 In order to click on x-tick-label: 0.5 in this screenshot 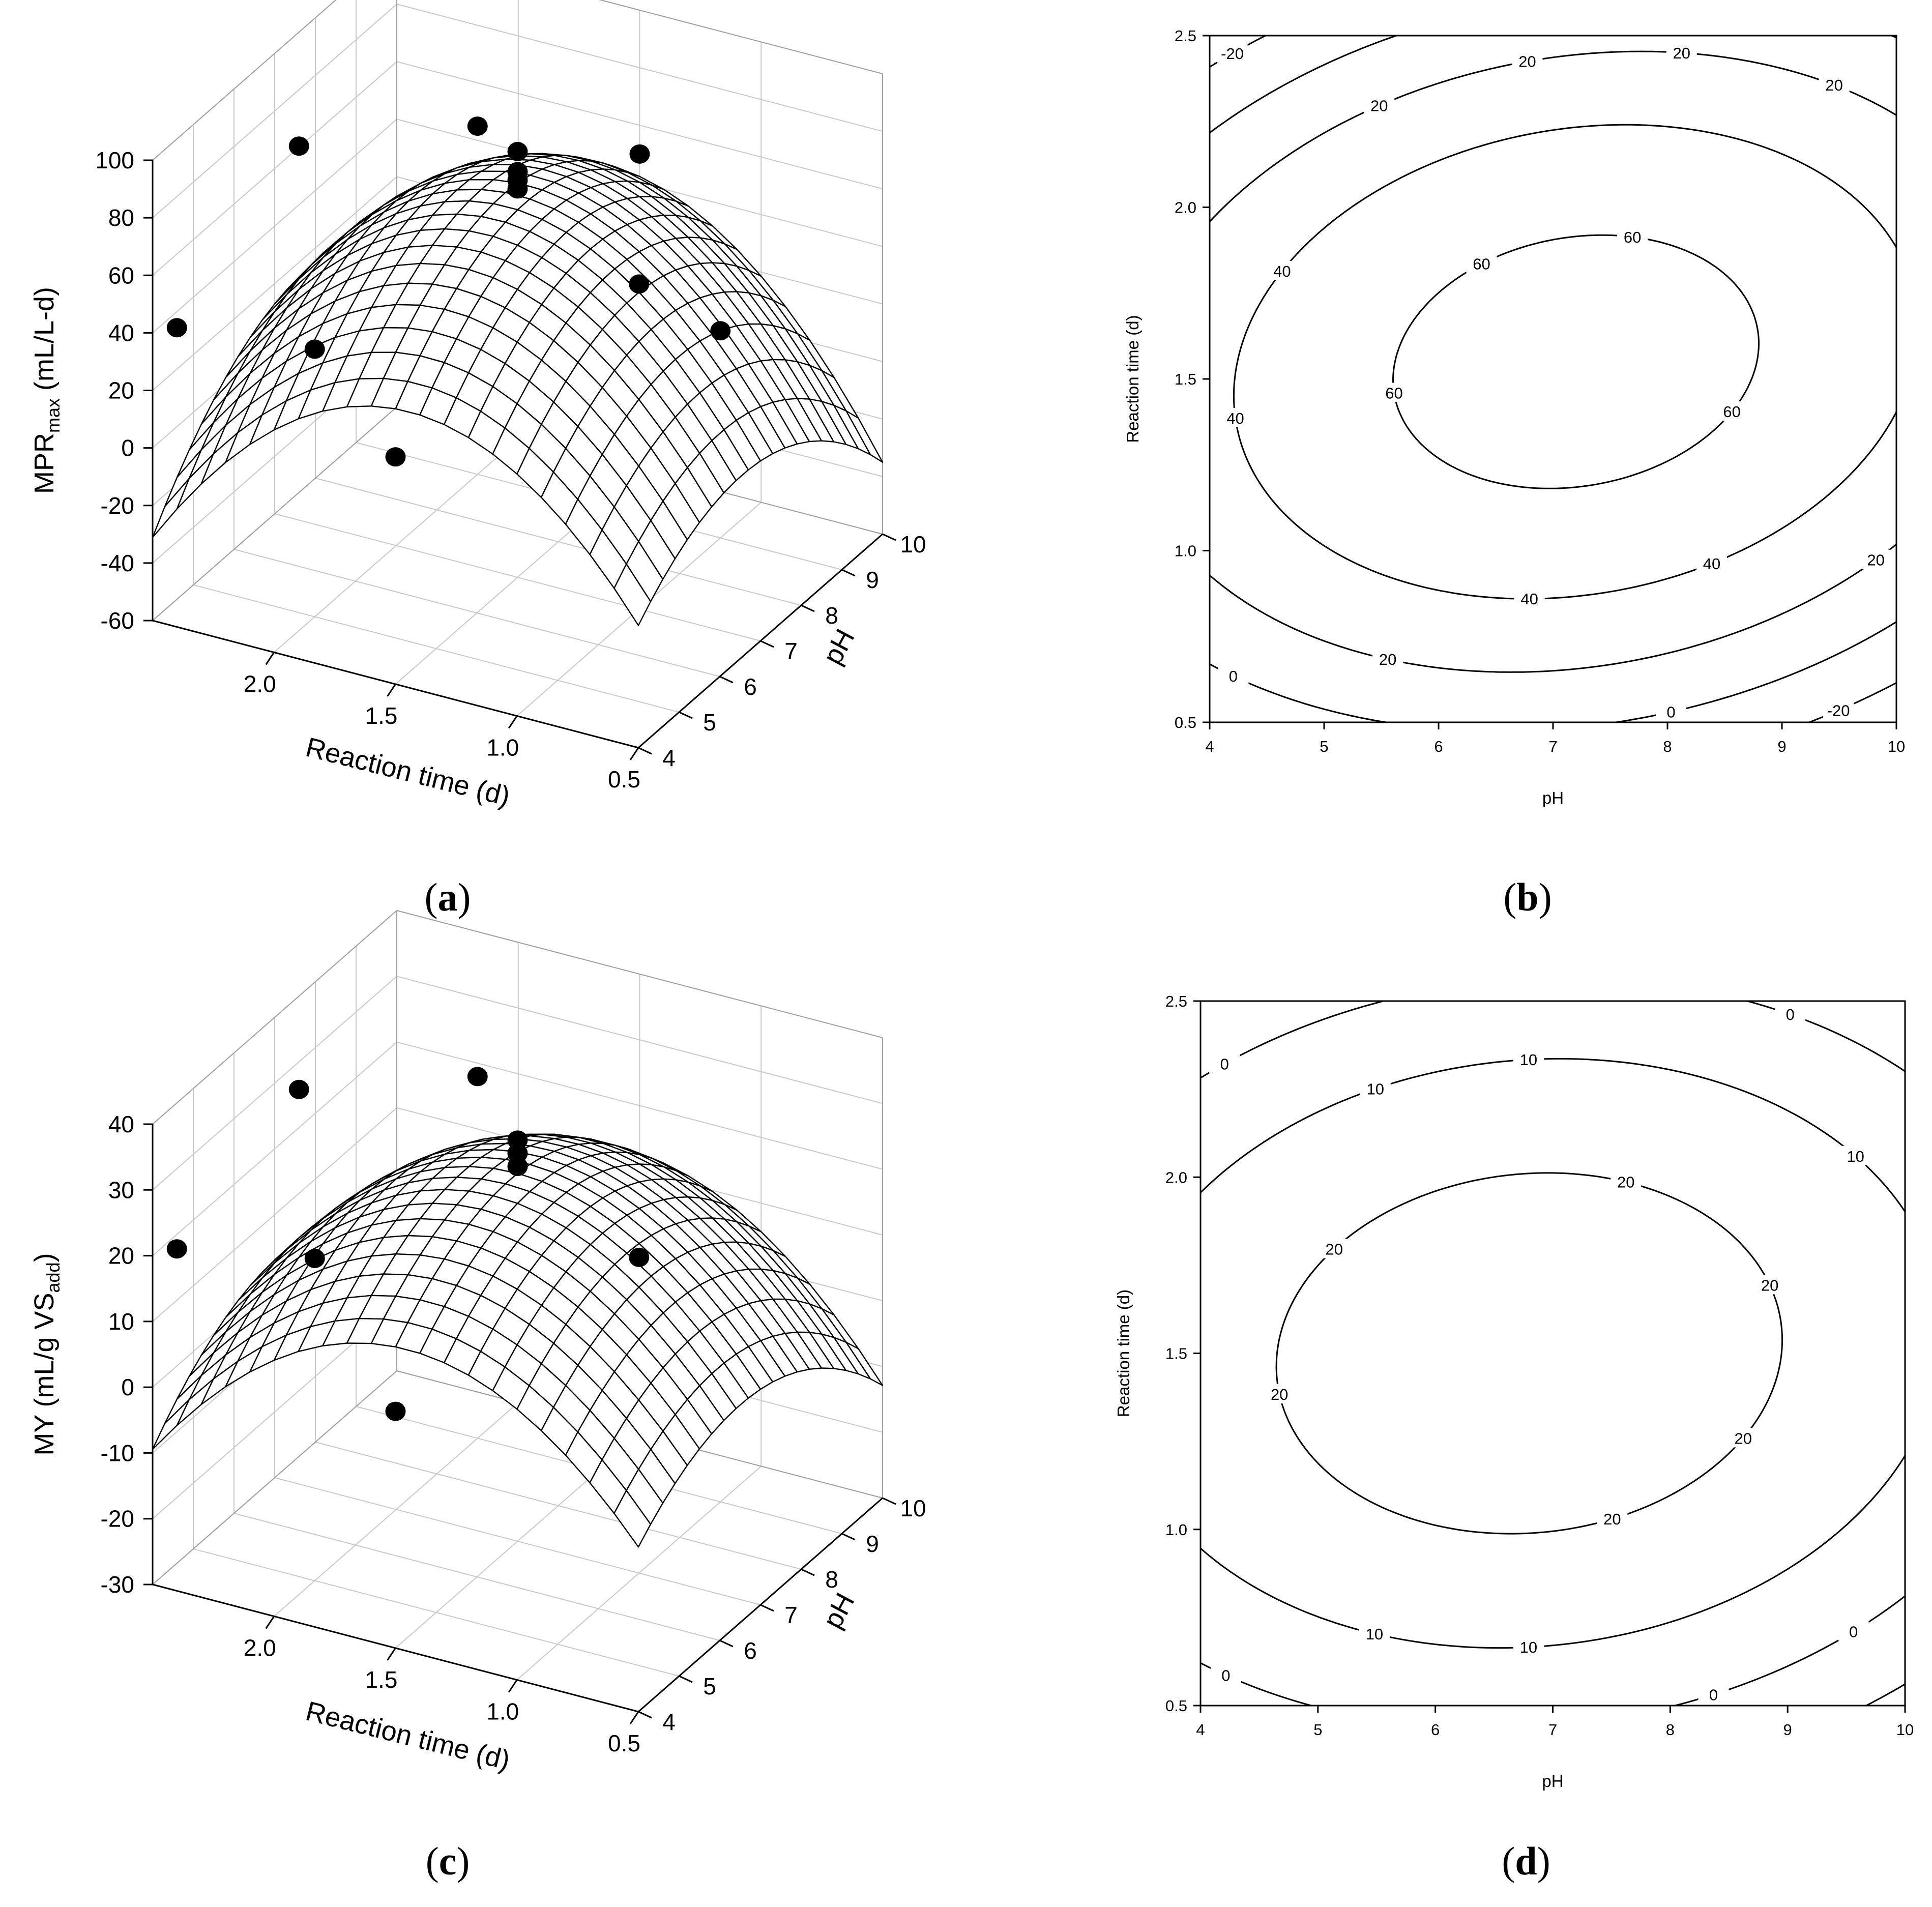, I will do `click(624, 1743)`.